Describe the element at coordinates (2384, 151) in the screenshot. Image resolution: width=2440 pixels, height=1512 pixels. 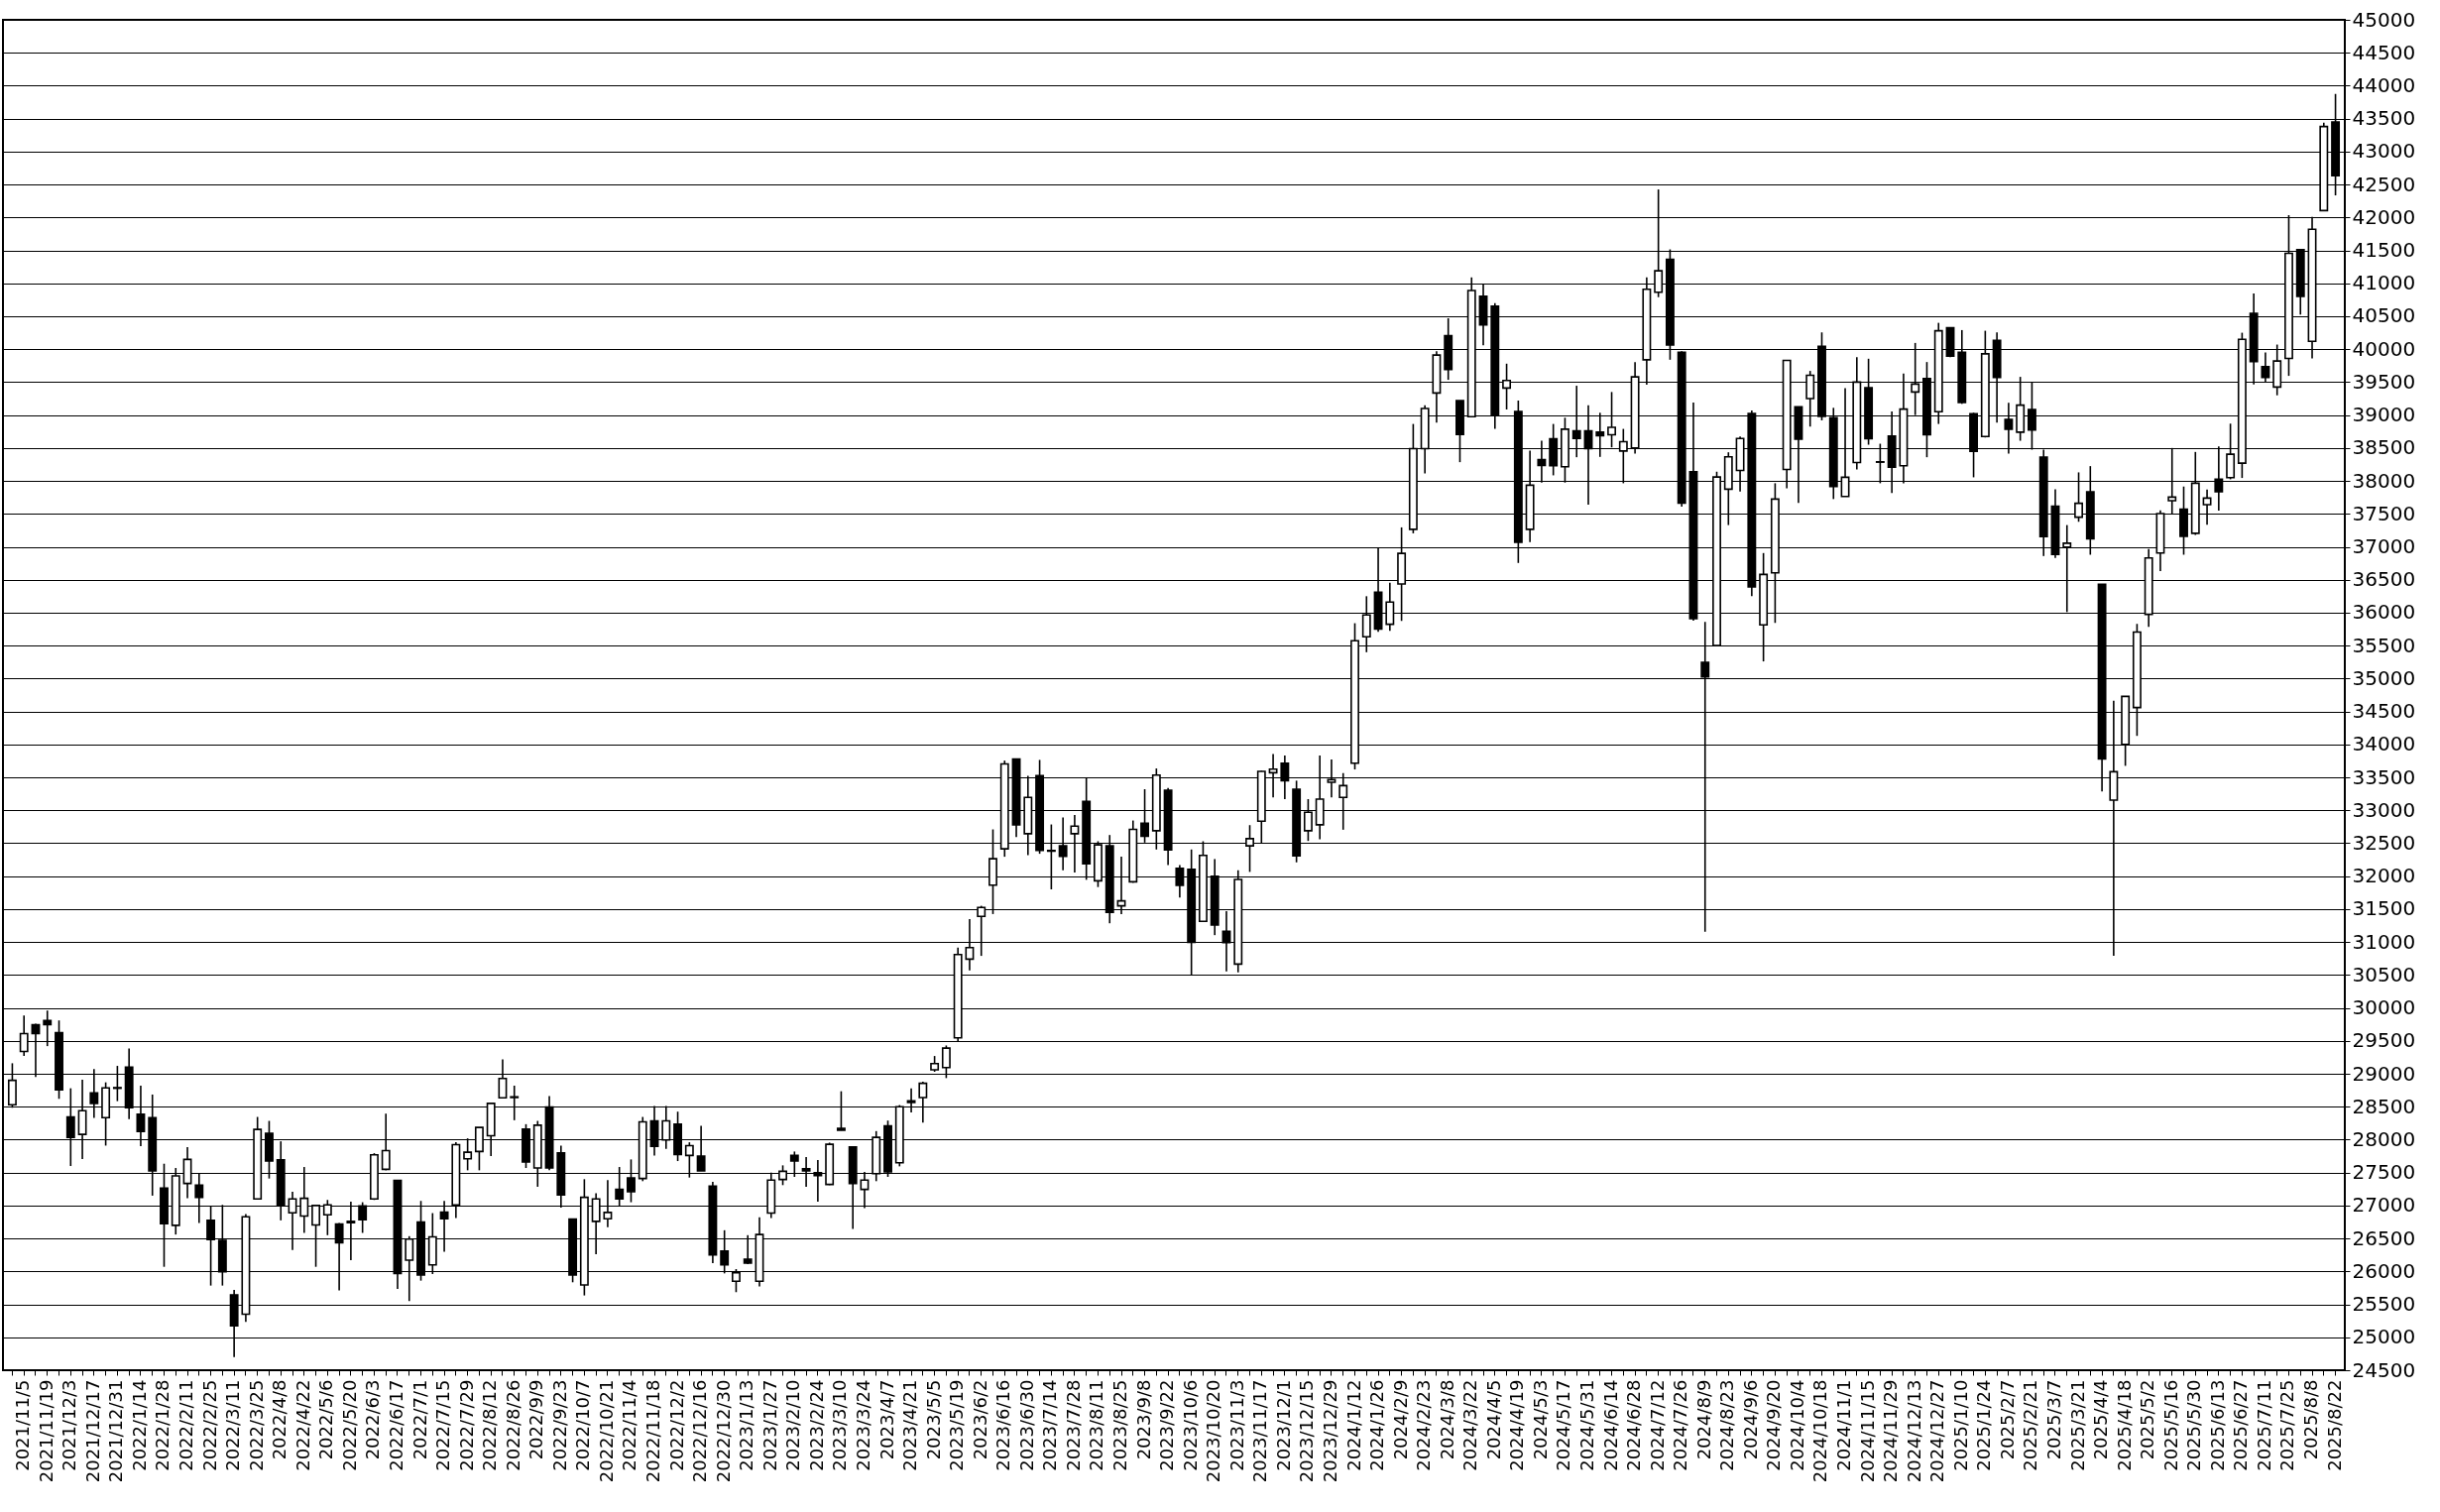
I see `y-tick-label: 43000` at that location.